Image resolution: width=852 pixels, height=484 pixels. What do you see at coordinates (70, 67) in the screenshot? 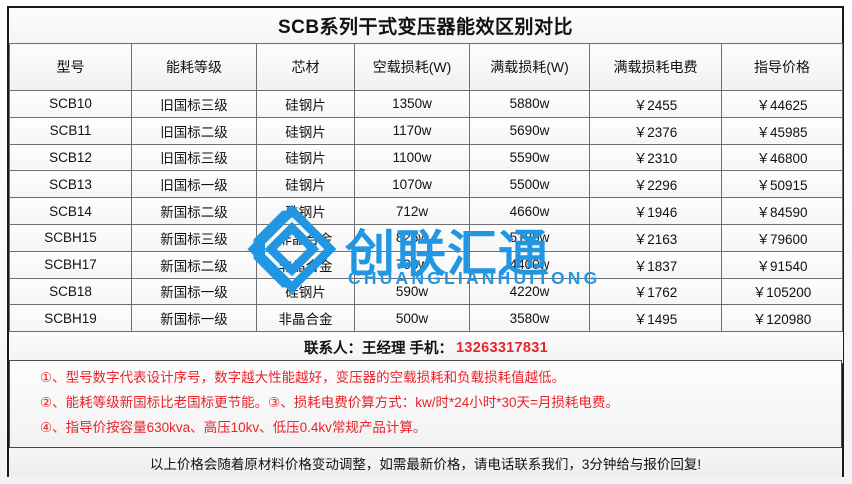
I see `column-header: 型号` at bounding box center [70, 67].